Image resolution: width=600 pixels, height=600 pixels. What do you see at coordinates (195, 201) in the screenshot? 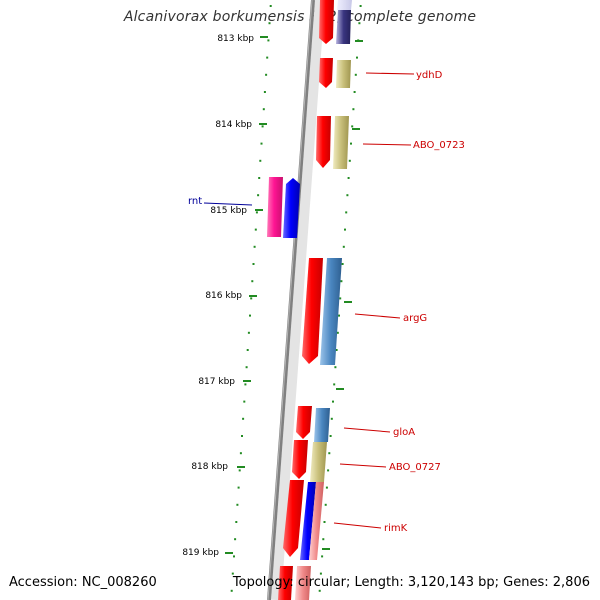
I see `label-rnt: rnt` at bounding box center [195, 201].